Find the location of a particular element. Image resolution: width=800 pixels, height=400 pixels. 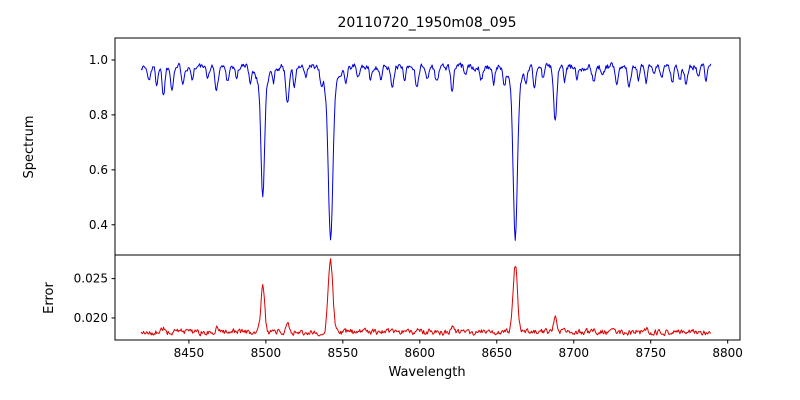

y-tick-label: 0.4 is located at coordinates (98, 225).